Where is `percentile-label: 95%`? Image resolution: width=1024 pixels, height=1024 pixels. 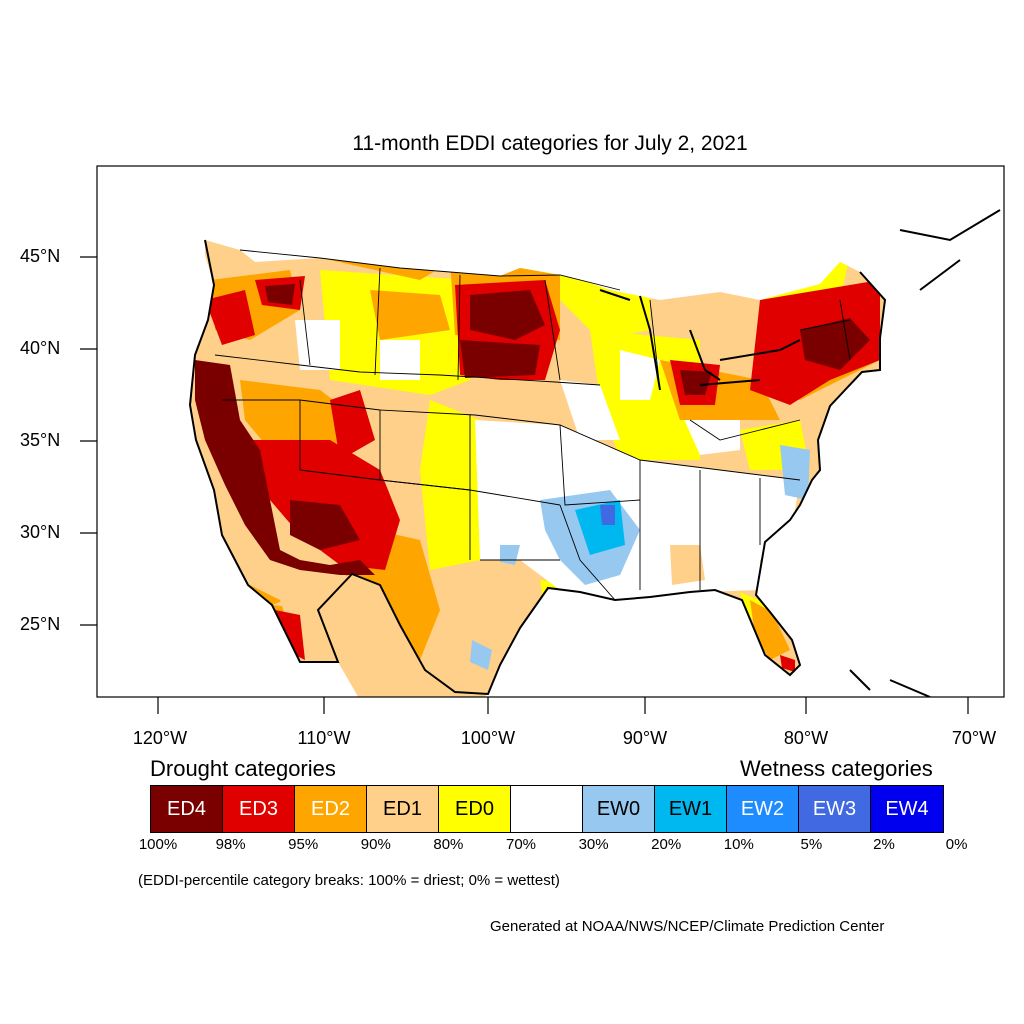 percentile-label: 95% is located at coordinates (303, 844).